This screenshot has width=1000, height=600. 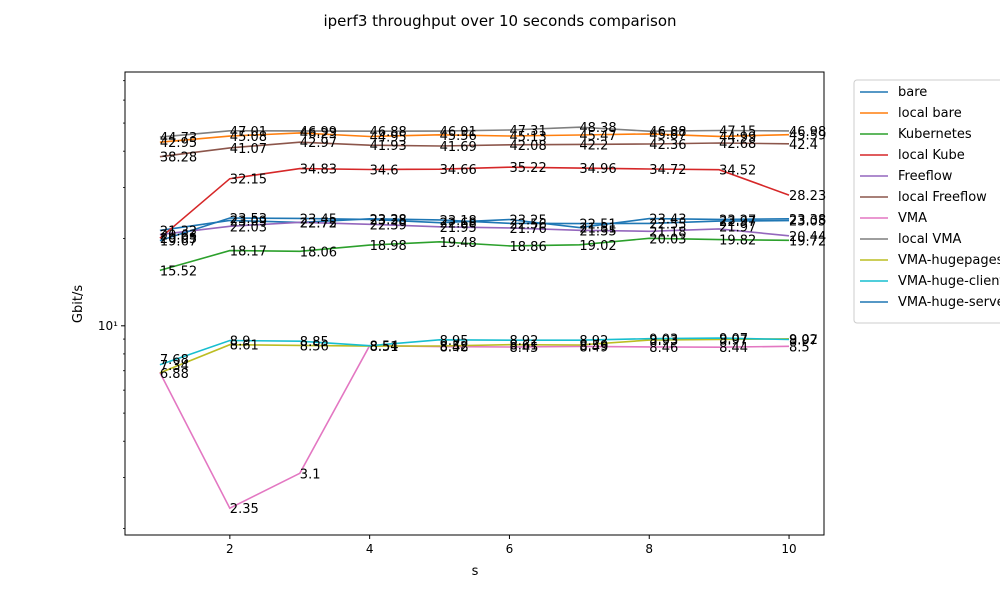 I want to click on data-label: 45.56, so click(x=458, y=136).